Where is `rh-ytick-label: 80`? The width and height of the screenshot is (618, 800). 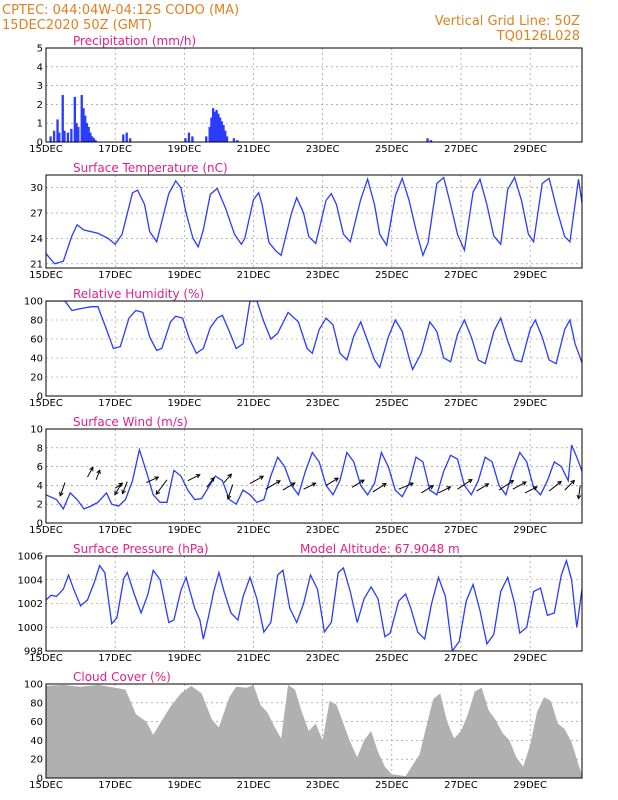 rh-ytick-label: 80 is located at coordinates (36, 321).